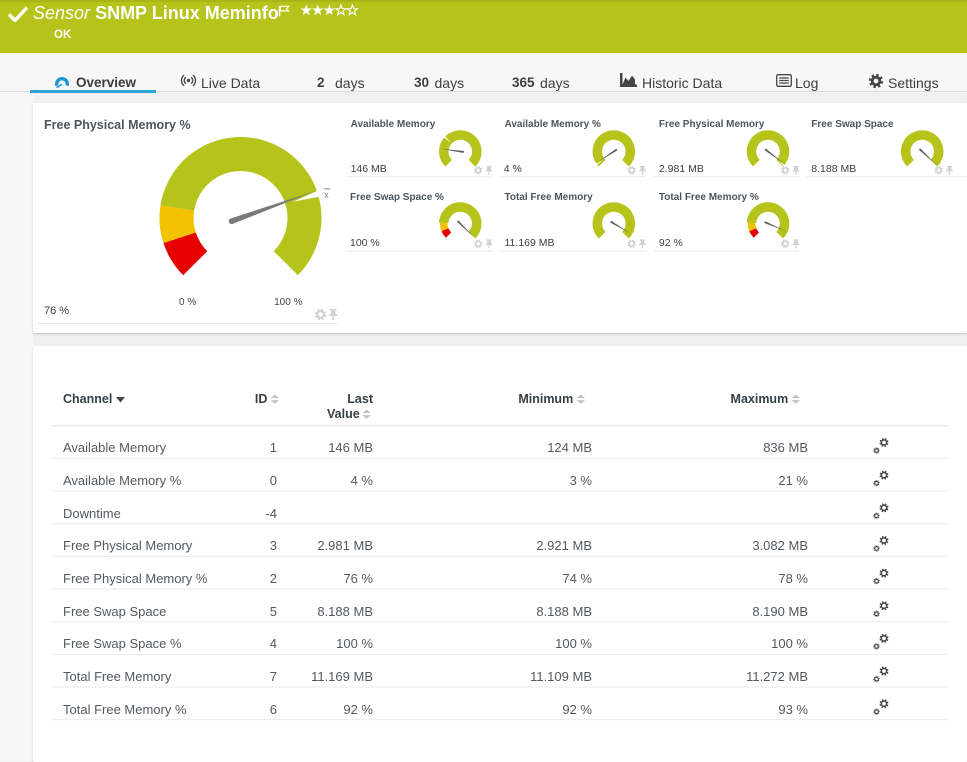 This screenshot has height=762, width=967. What do you see at coordinates (326, 195) in the screenshot?
I see `svg-text: x` at bounding box center [326, 195].